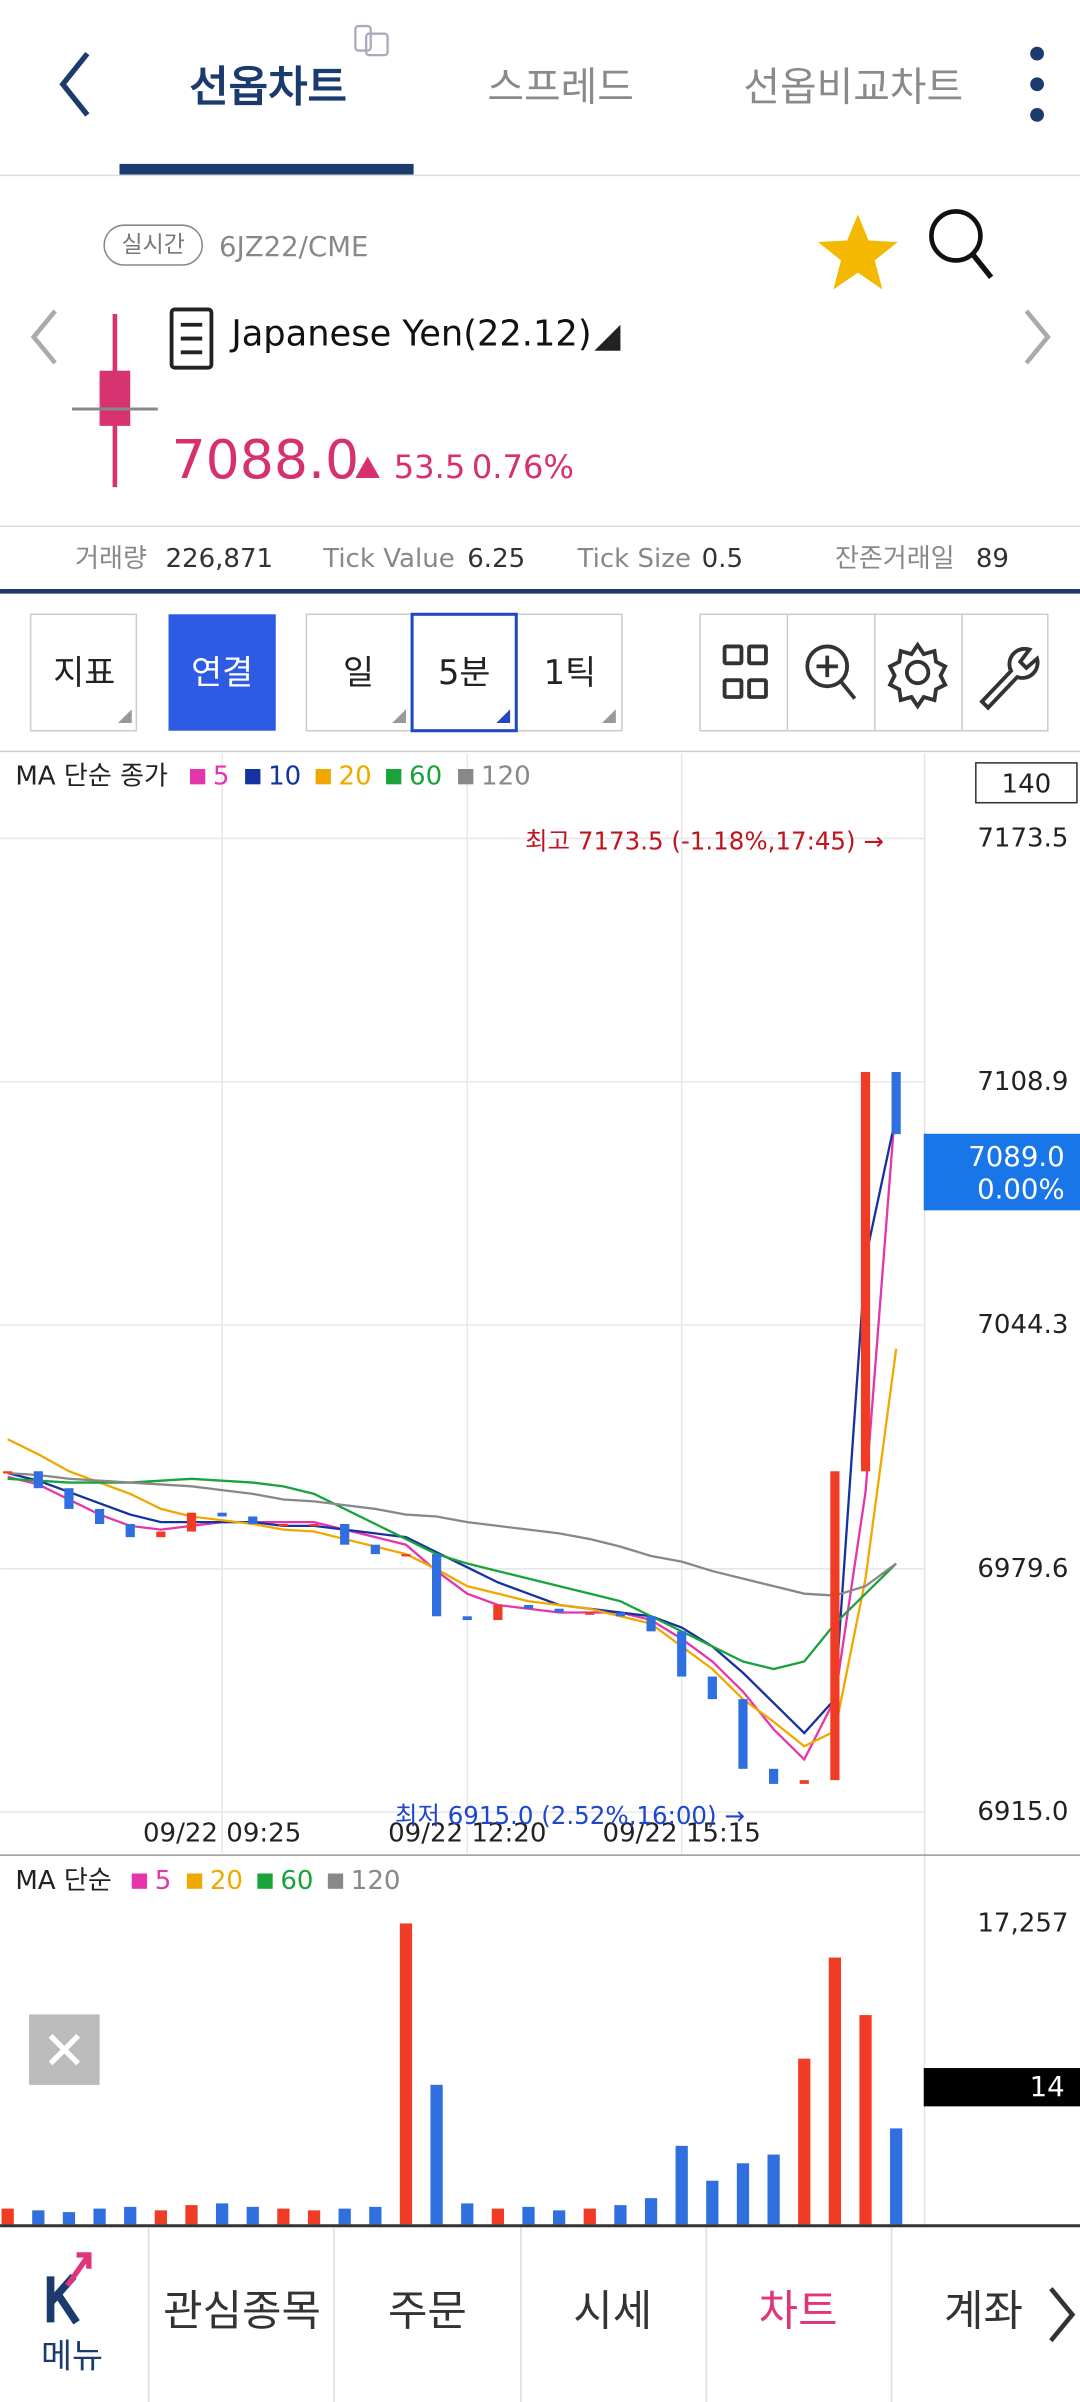 This screenshot has height=2402, width=1080. Describe the element at coordinates (358, 672) in the screenshot. I see `period-button: 일` at that location.